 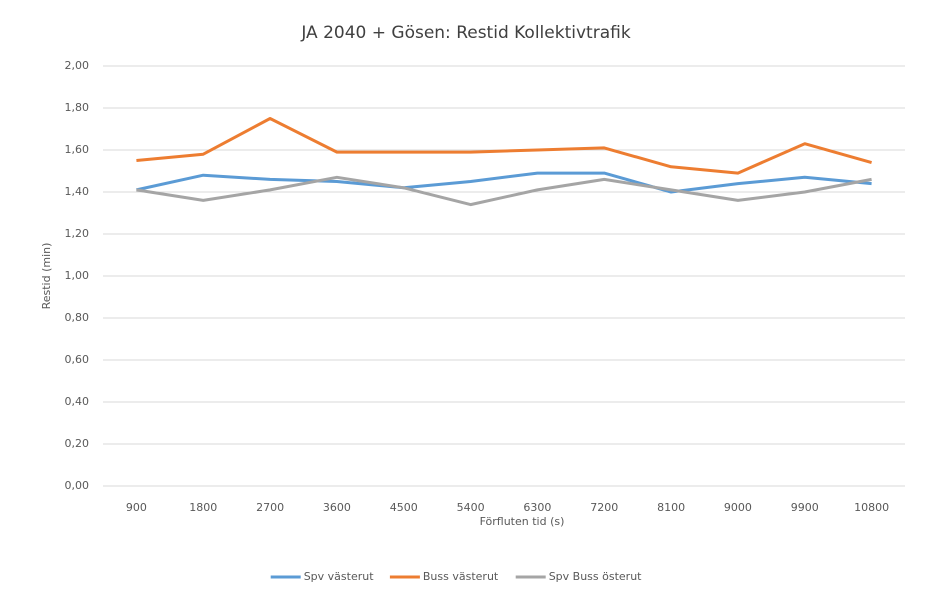 What do you see at coordinates (77, 107) in the screenshot?
I see `y-tick-label: 1,80` at bounding box center [77, 107].